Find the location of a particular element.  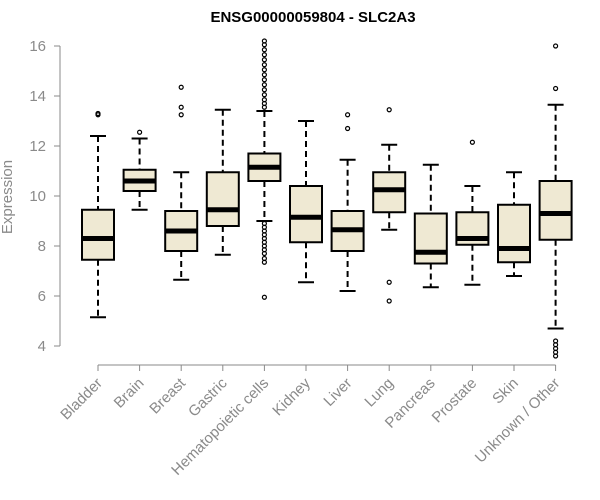

box-bladder is located at coordinates (98, 214).